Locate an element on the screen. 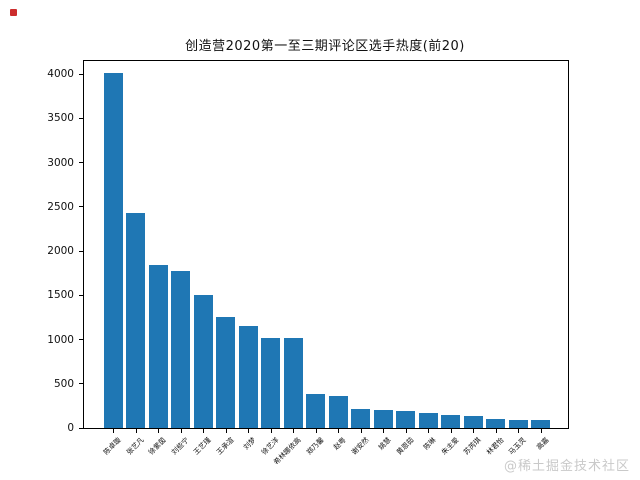 This screenshot has width=640, height=480. x-tick-label: 朱主爱 is located at coordinates (450, 446).